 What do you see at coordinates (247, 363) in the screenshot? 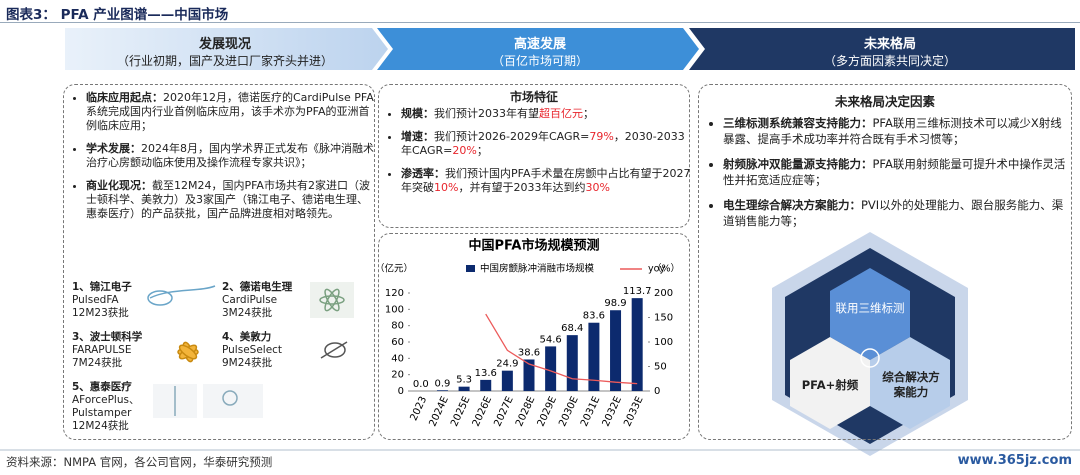
I see `product-approval: 9M24获批` at bounding box center [247, 363].